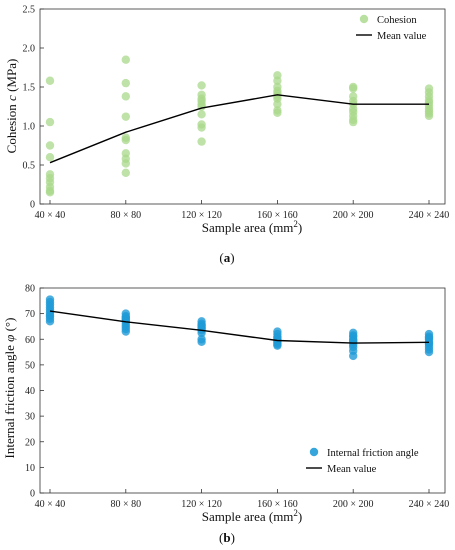  I want to click on x-axis-label-b: Sample area (mm2), so click(252, 516).